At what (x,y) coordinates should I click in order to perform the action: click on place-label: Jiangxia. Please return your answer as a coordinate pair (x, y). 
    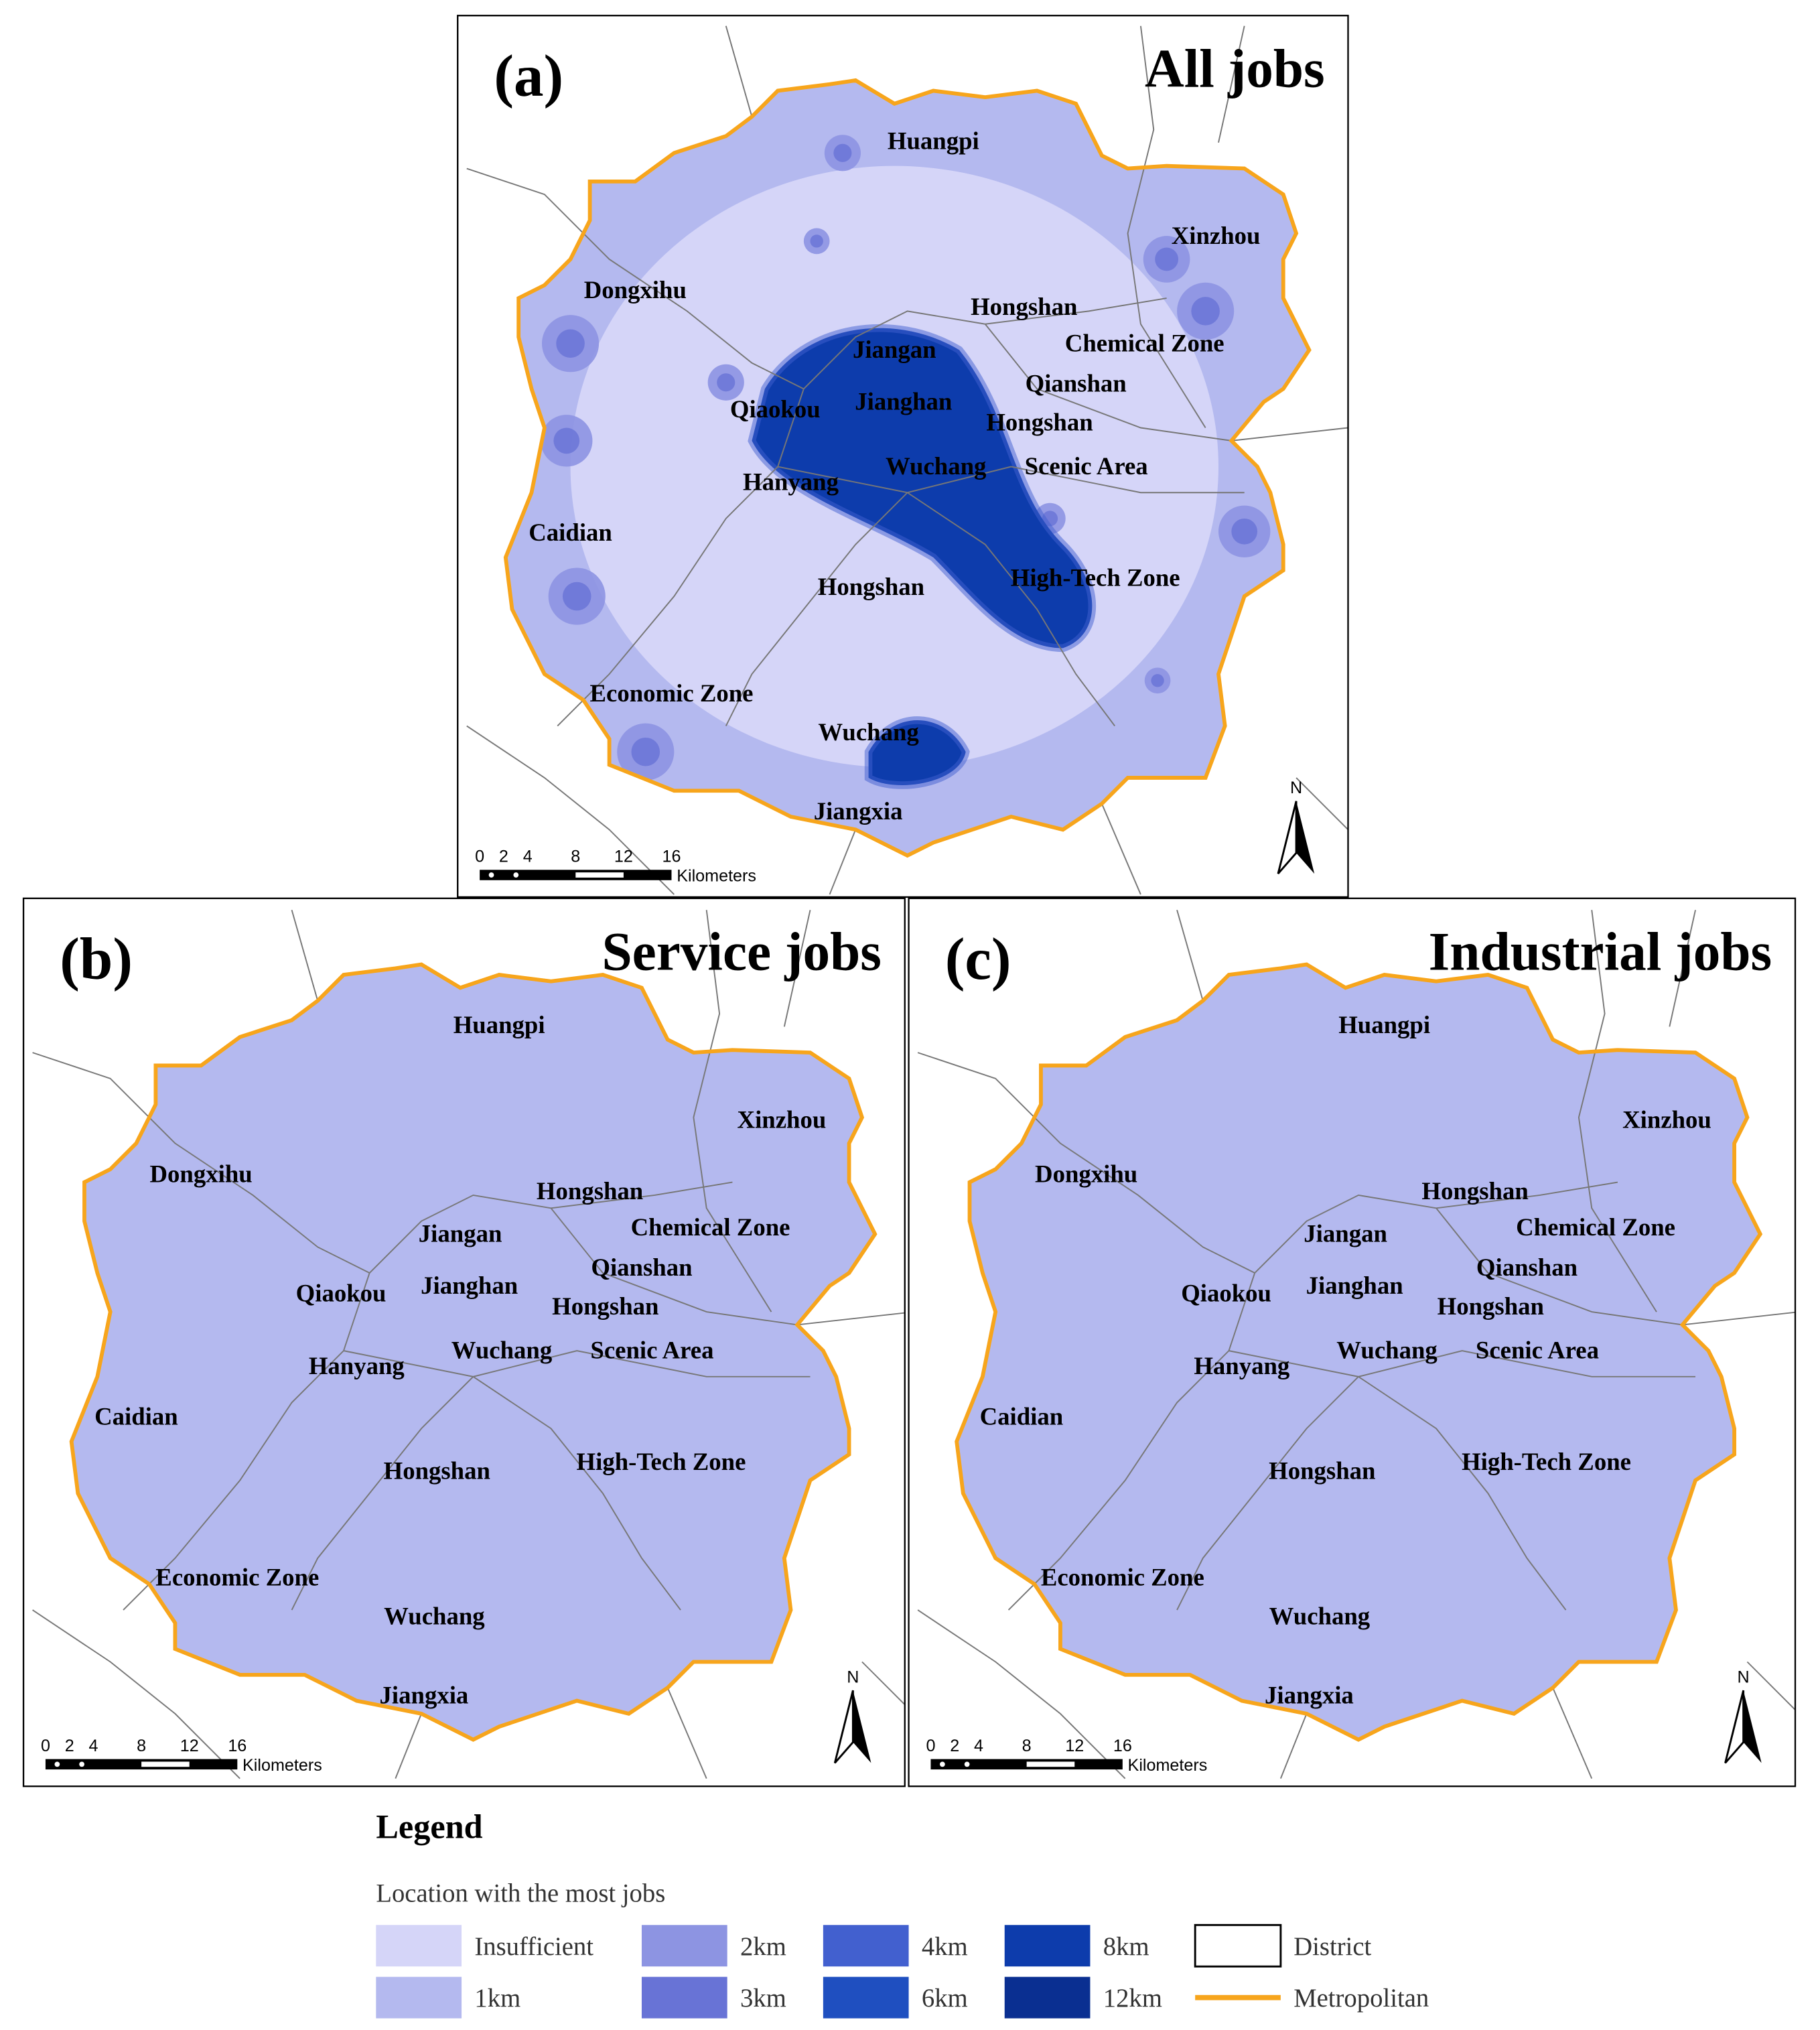
    Looking at the image, I should click on (859, 811).